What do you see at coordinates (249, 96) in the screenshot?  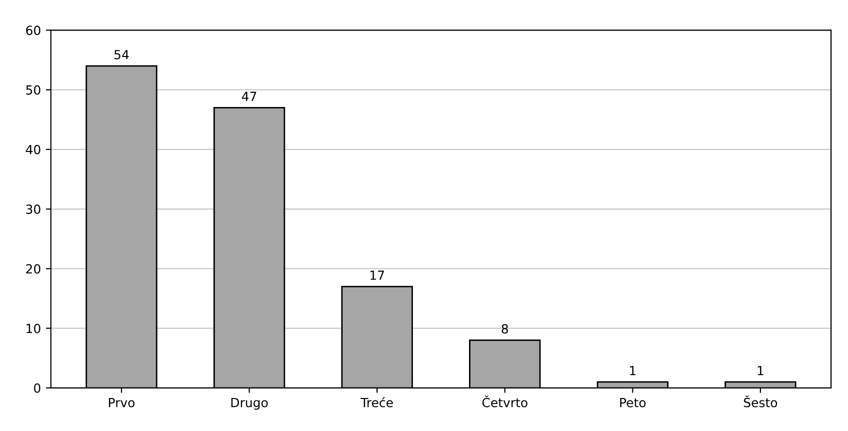 I see `data-label: 47` at bounding box center [249, 96].